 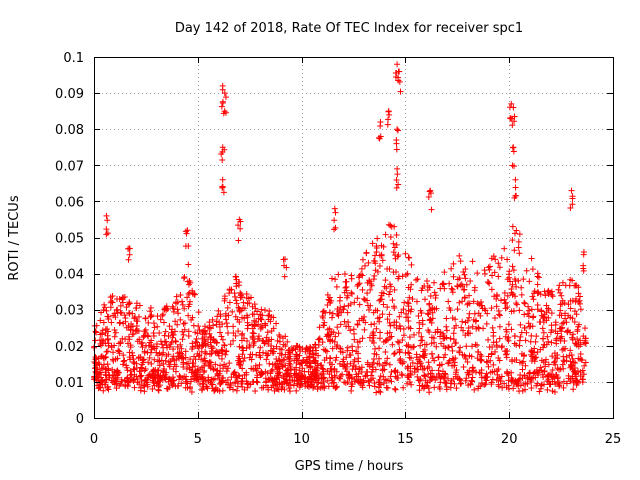 I want to click on x-axis-label: GPS time / hours, so click(x=349, y=466).